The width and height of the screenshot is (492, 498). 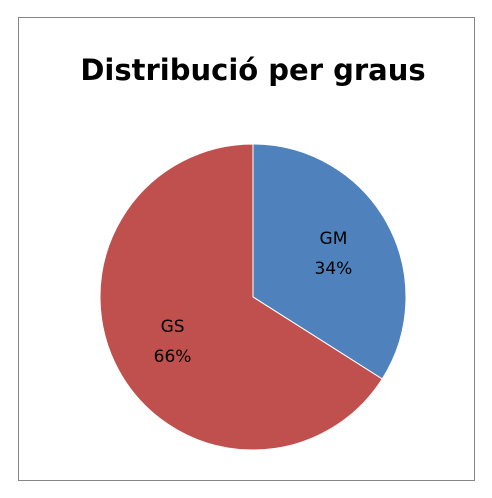 What do you see at coordinates (334, 269) in the screenshot?
I see `slice-value-label: 34%` at bounding box center [334, 269].